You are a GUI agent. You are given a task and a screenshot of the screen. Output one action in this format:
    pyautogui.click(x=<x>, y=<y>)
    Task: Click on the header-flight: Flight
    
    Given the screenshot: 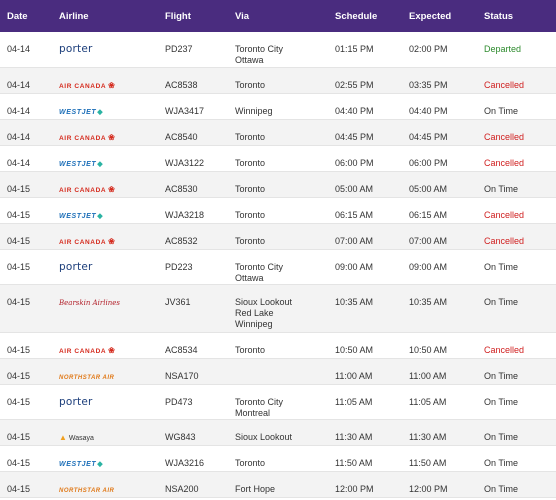 What is the action you would take?
    pyautogui.click(x=178, y=16)
    